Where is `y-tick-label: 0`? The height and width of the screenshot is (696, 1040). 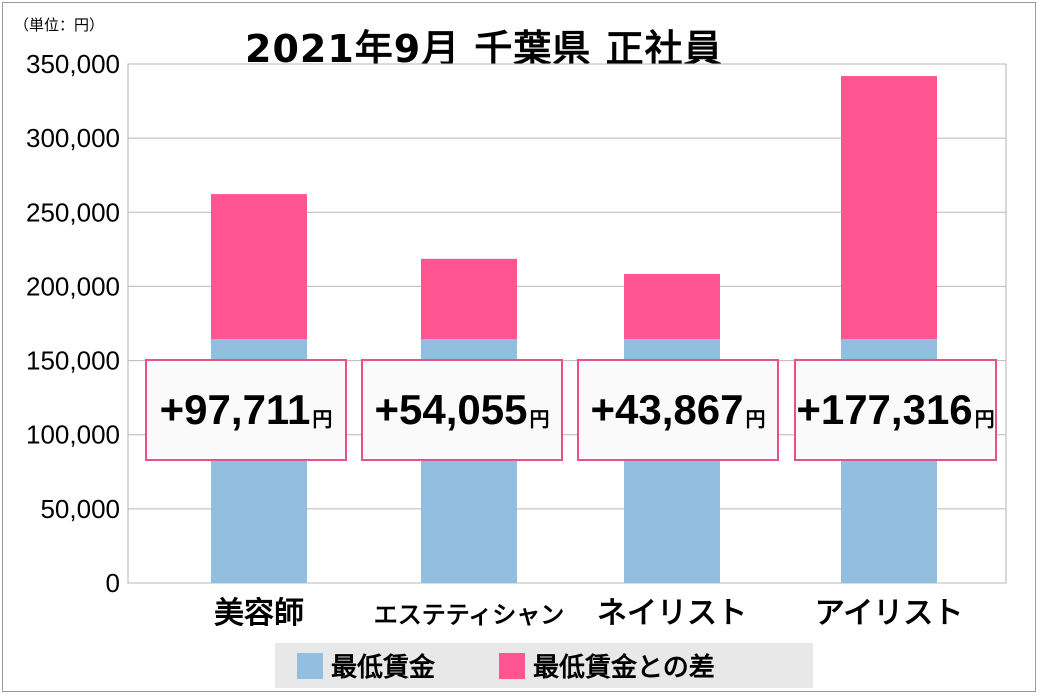 y-tick-label: 0 is located at coordinates (113, 583).